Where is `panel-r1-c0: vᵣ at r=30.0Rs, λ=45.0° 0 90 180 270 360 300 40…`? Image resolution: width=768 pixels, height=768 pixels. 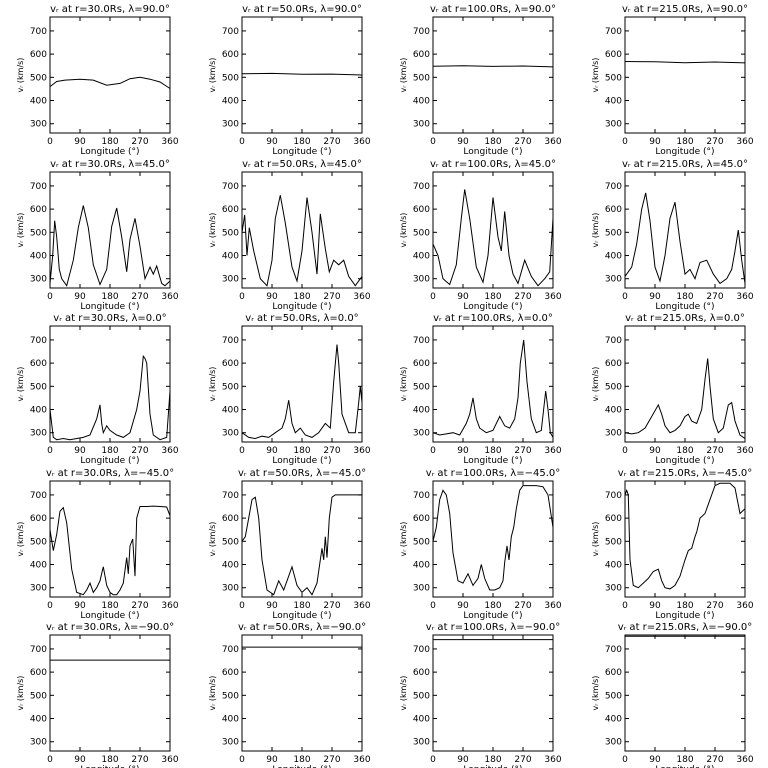
panel-r1-c0: vᵣ at r=30.0Rs, λ=45.0° 0 90 180 270 360 300 40… is located at coordinates (97, 235).